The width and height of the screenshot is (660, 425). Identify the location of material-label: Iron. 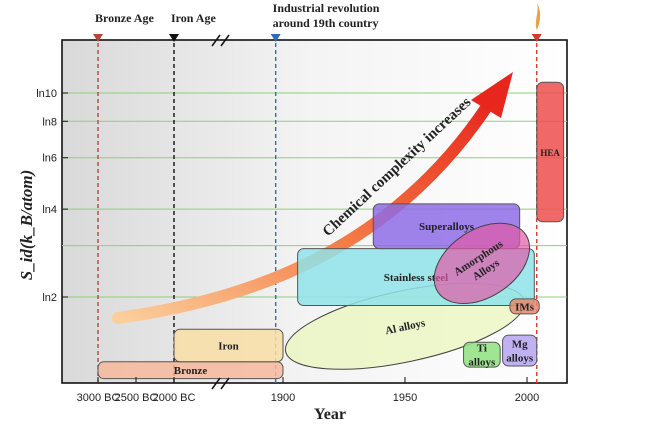
(228, 347).